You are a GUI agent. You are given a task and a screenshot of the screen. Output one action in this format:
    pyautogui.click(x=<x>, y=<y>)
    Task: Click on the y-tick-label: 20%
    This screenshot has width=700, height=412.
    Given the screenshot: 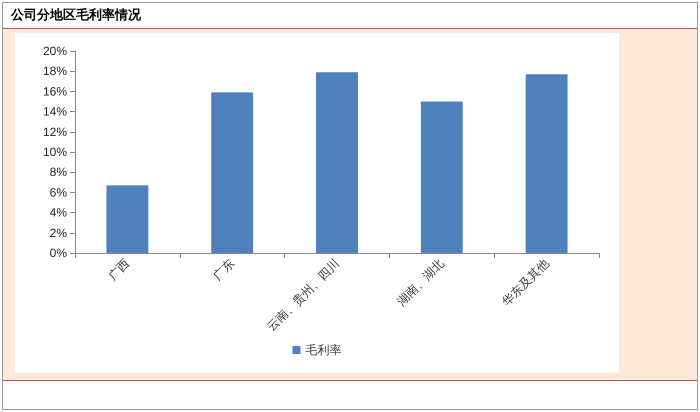 What is the action you would take?
    pyautogui.click(x=55, y=51)
    